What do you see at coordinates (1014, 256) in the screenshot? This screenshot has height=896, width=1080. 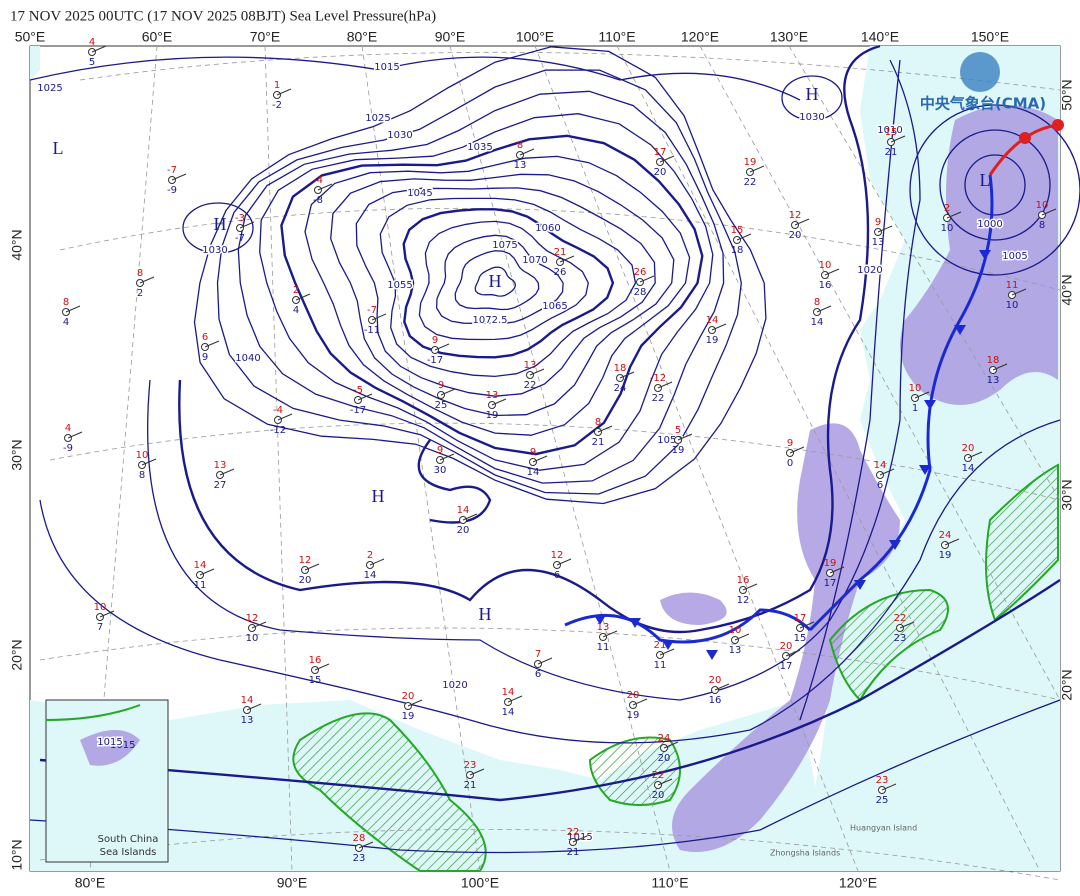 I see `isobar-label: 1005` at bounding box center [1014, 256].